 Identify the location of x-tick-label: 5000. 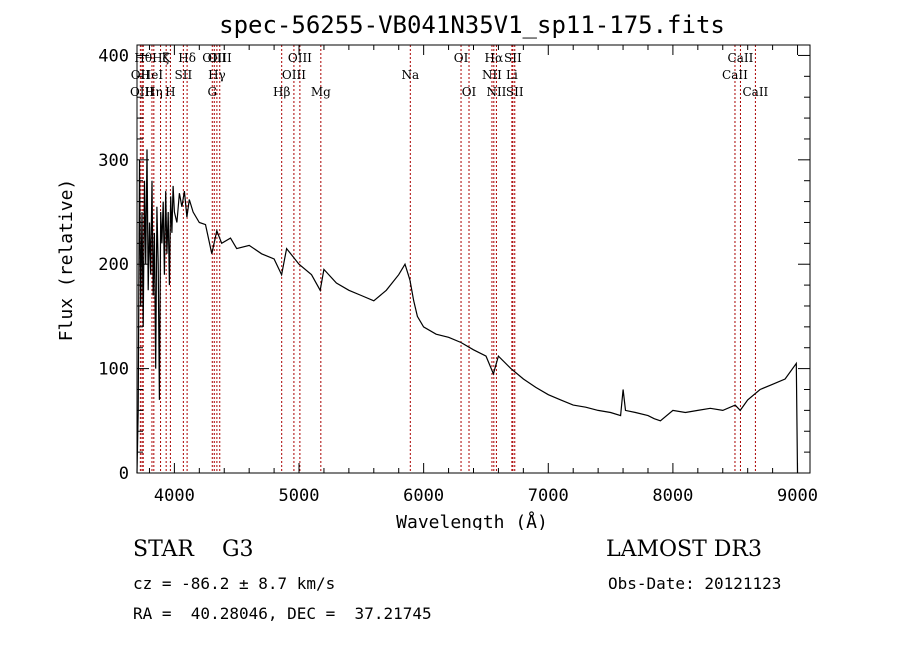
(299, 496).